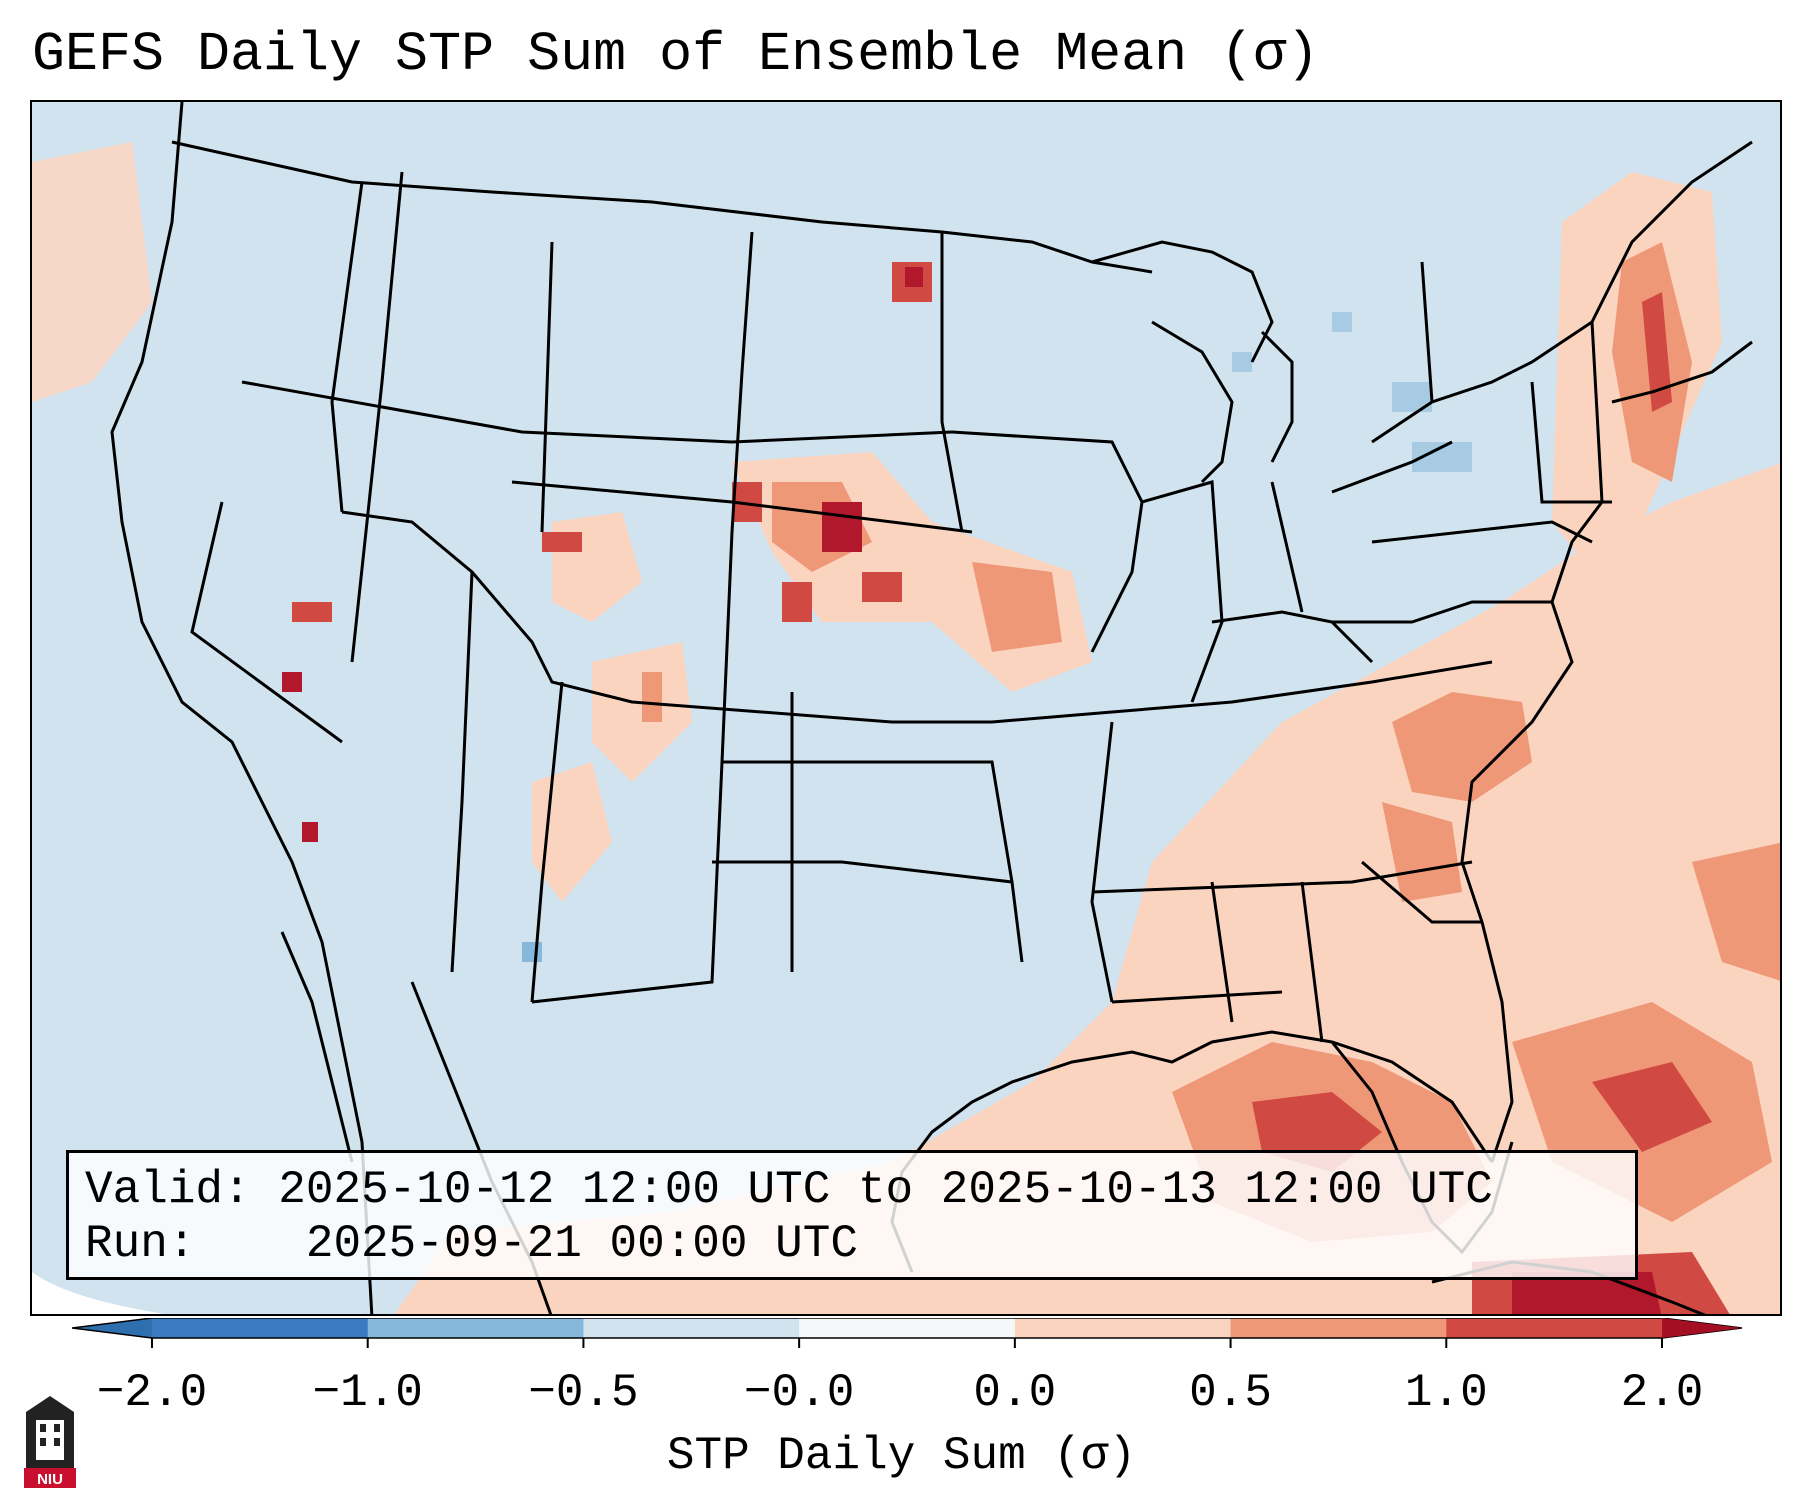  What do you see at coordinates (676, 54) in the screenshot?
I see `map-title: GEFS Daily STP Sum of Ensemble Mean (σ)` at bounding box center [676, 54].